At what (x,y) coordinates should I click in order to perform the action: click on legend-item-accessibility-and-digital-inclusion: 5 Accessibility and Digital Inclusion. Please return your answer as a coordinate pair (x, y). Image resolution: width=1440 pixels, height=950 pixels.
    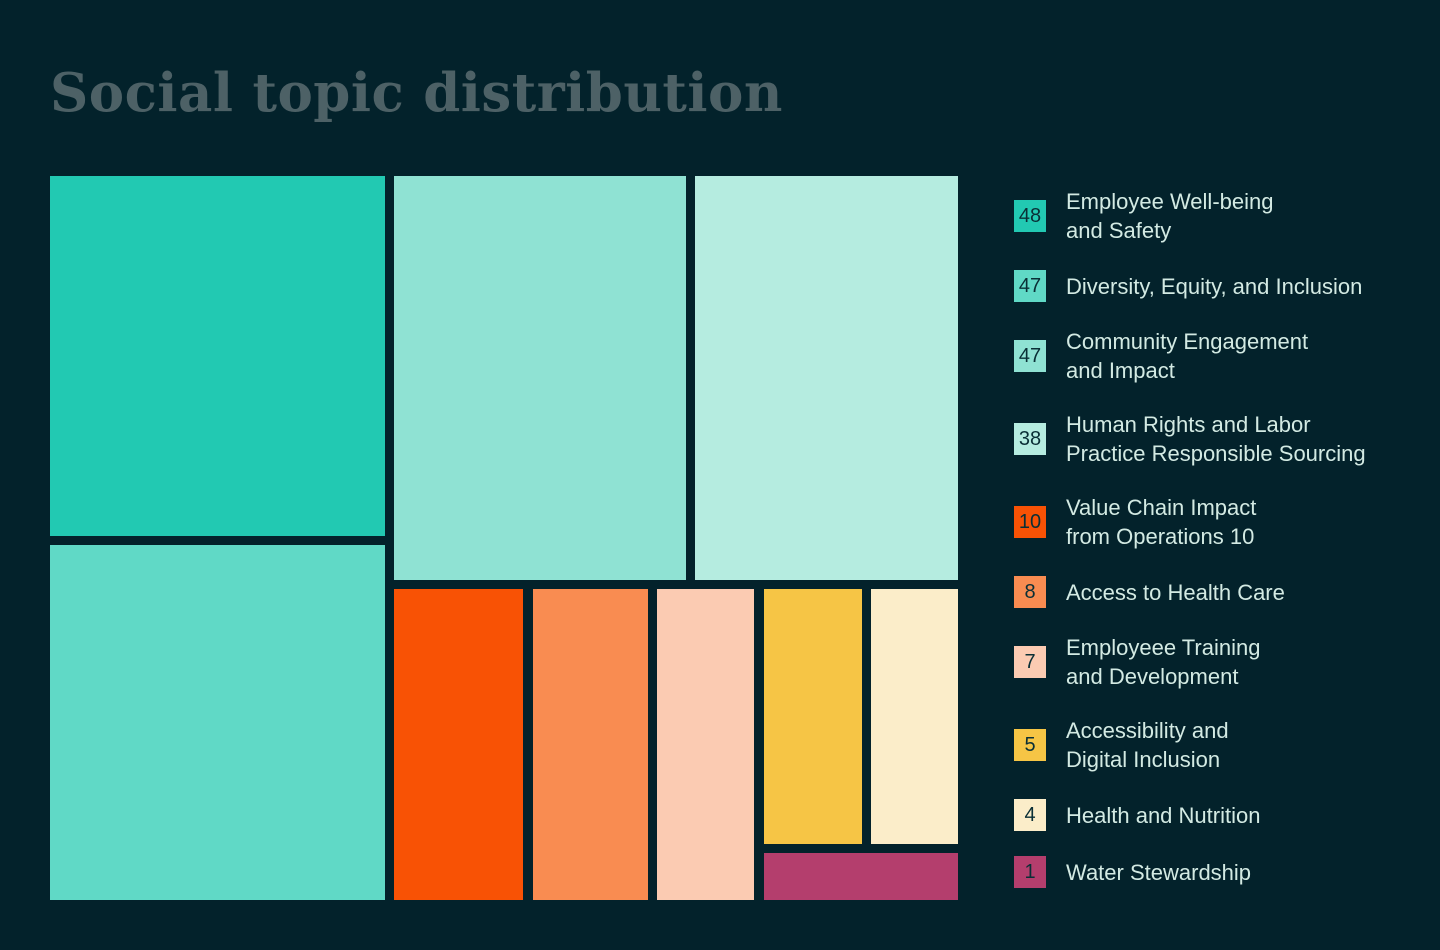
    Looking at the image, I should click on (1190, 745).